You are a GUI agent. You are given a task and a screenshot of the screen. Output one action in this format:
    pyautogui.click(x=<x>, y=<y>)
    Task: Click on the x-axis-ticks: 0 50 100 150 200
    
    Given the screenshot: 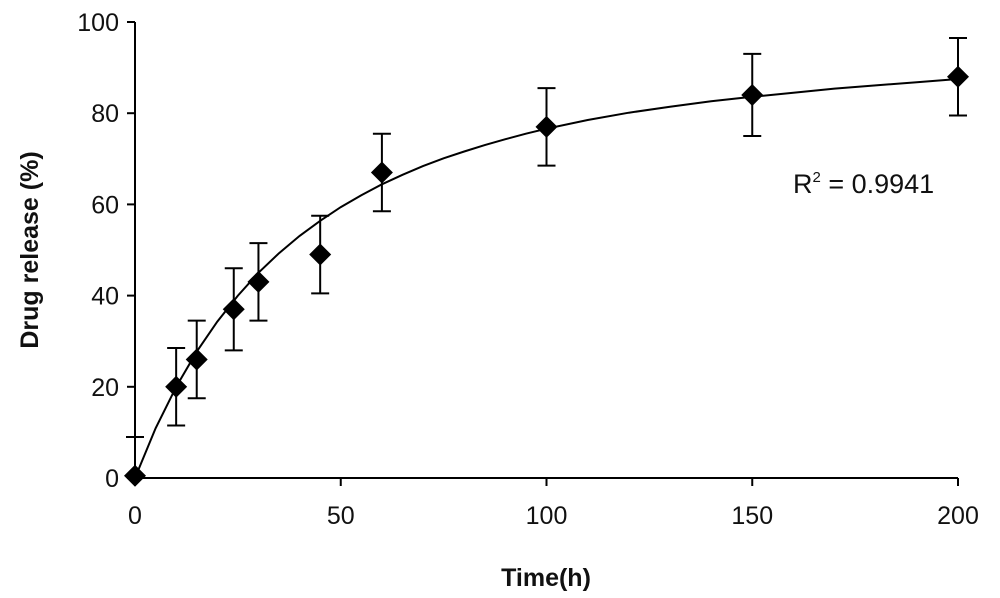 What is the action you would take?
    pyautogui.click(x=553, y=504)
    